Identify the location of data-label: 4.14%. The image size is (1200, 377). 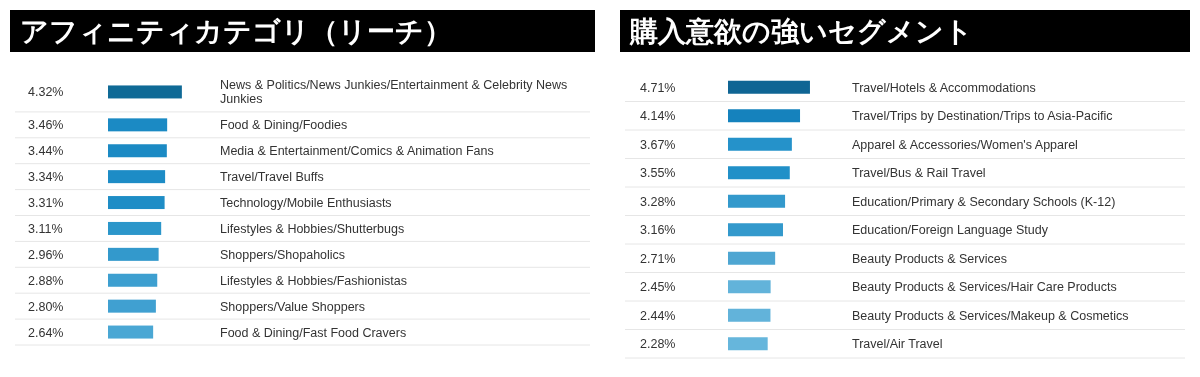
(658, 116).